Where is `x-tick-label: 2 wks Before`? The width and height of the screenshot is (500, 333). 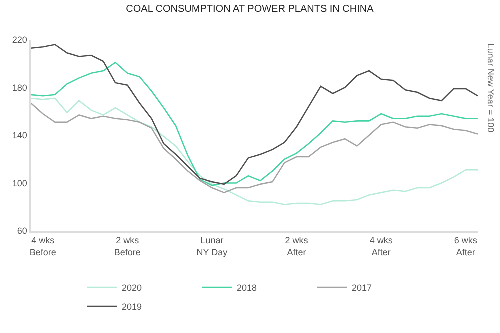 x-tick-label: 2 wks Before is located at coordinates (127, 247).